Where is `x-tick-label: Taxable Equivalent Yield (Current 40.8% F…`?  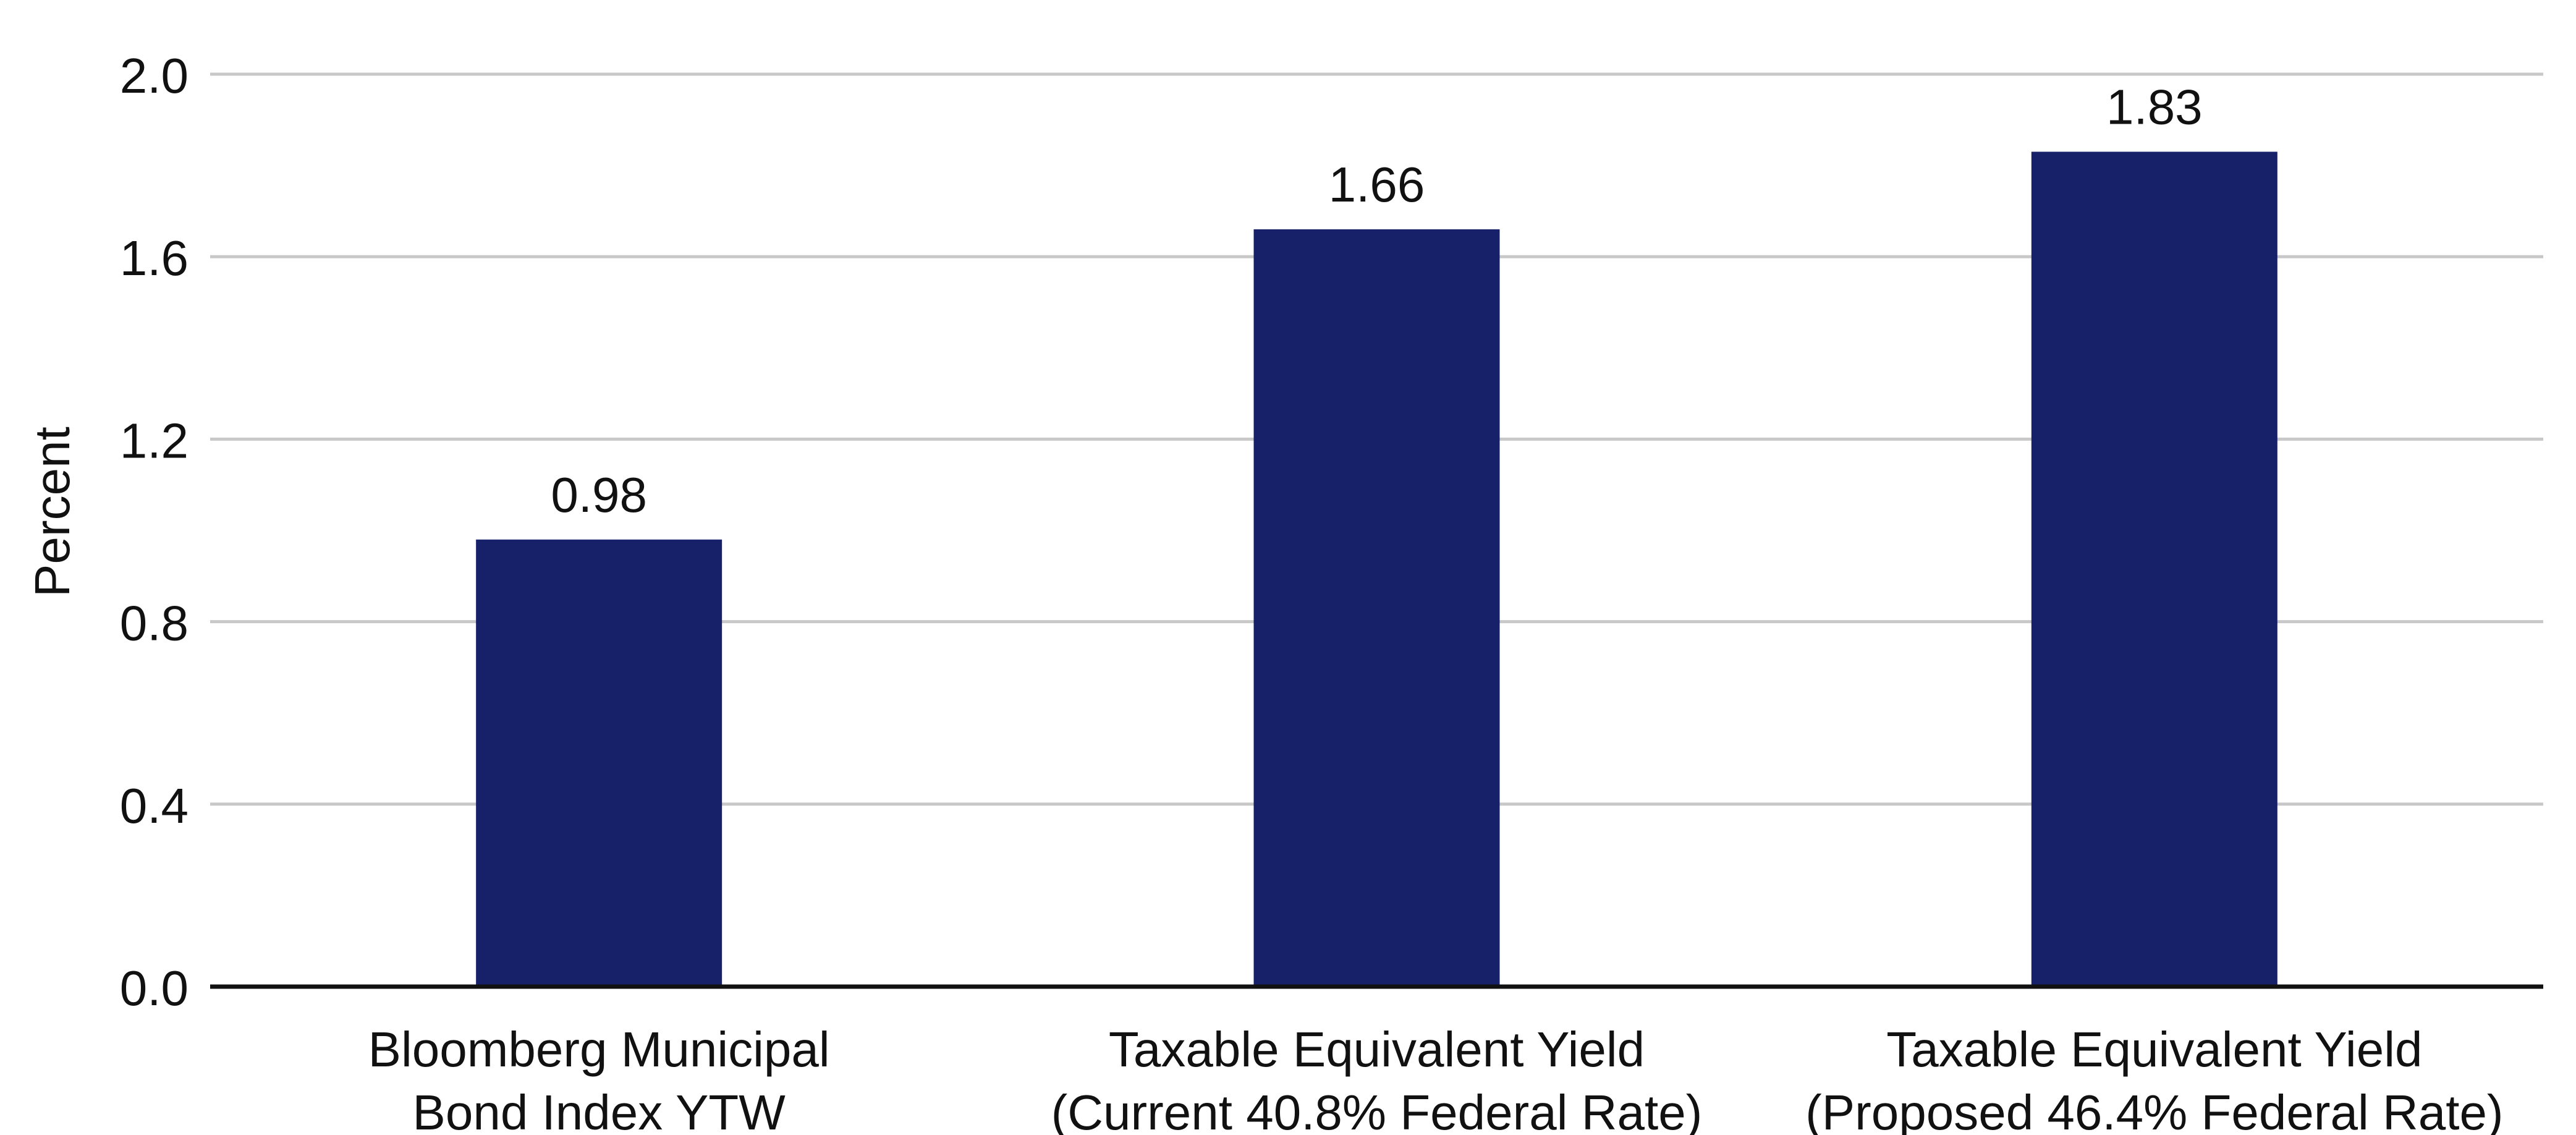 x-tick-label: Taxable Equivalent Yield (Current 40.8% F… is located at coordinates (1377, 1078).